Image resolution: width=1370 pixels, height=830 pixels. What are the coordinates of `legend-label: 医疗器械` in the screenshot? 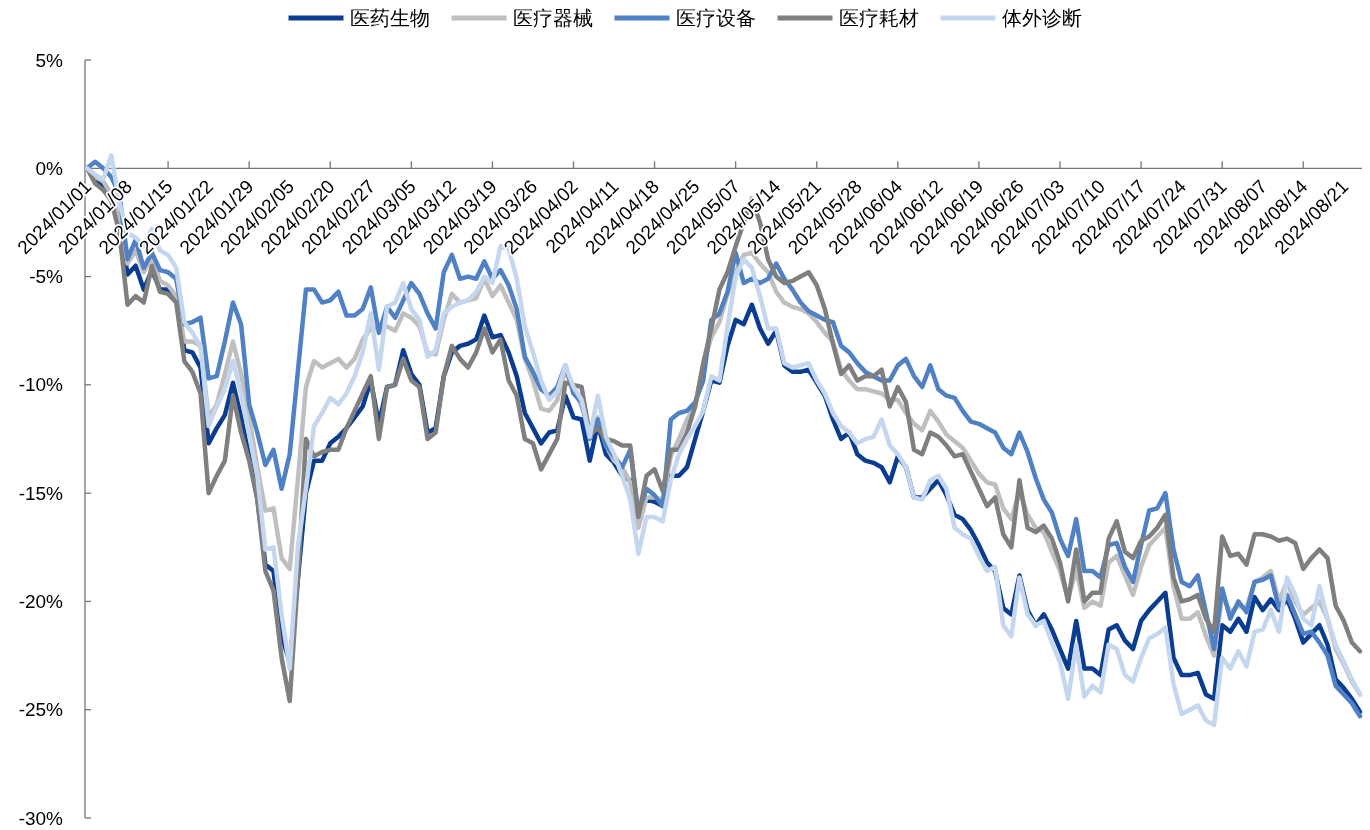 It's located at (552, 18).